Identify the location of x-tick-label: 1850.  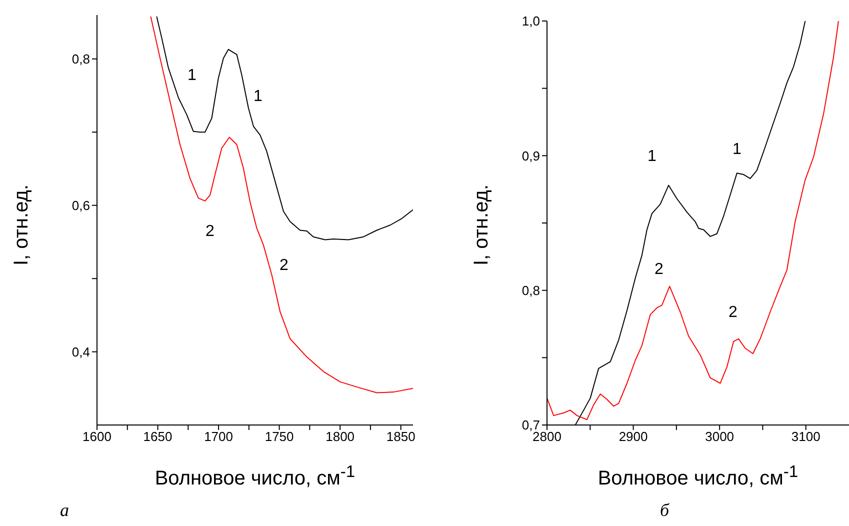
(401, 436).